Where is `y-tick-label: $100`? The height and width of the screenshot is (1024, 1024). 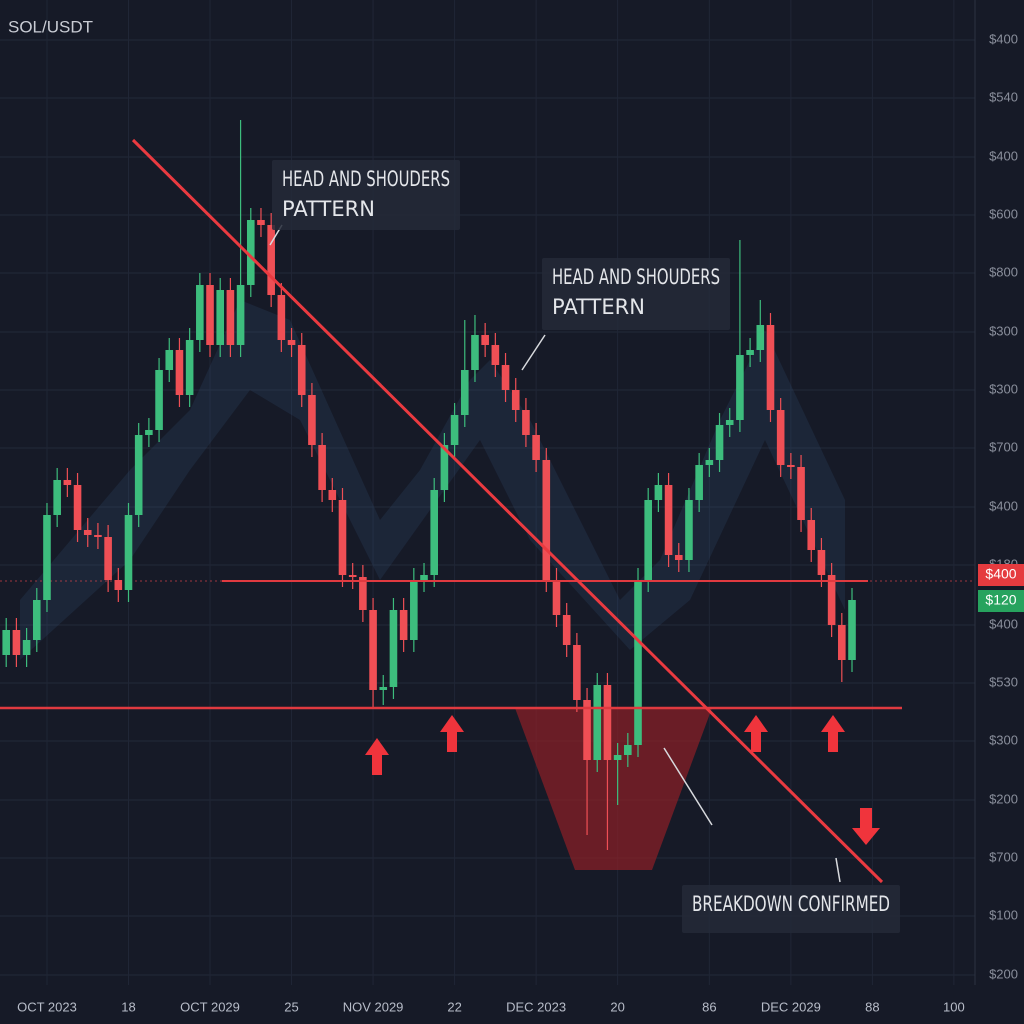
y-tick-label: $100 is located at coordinates (1003, 914).